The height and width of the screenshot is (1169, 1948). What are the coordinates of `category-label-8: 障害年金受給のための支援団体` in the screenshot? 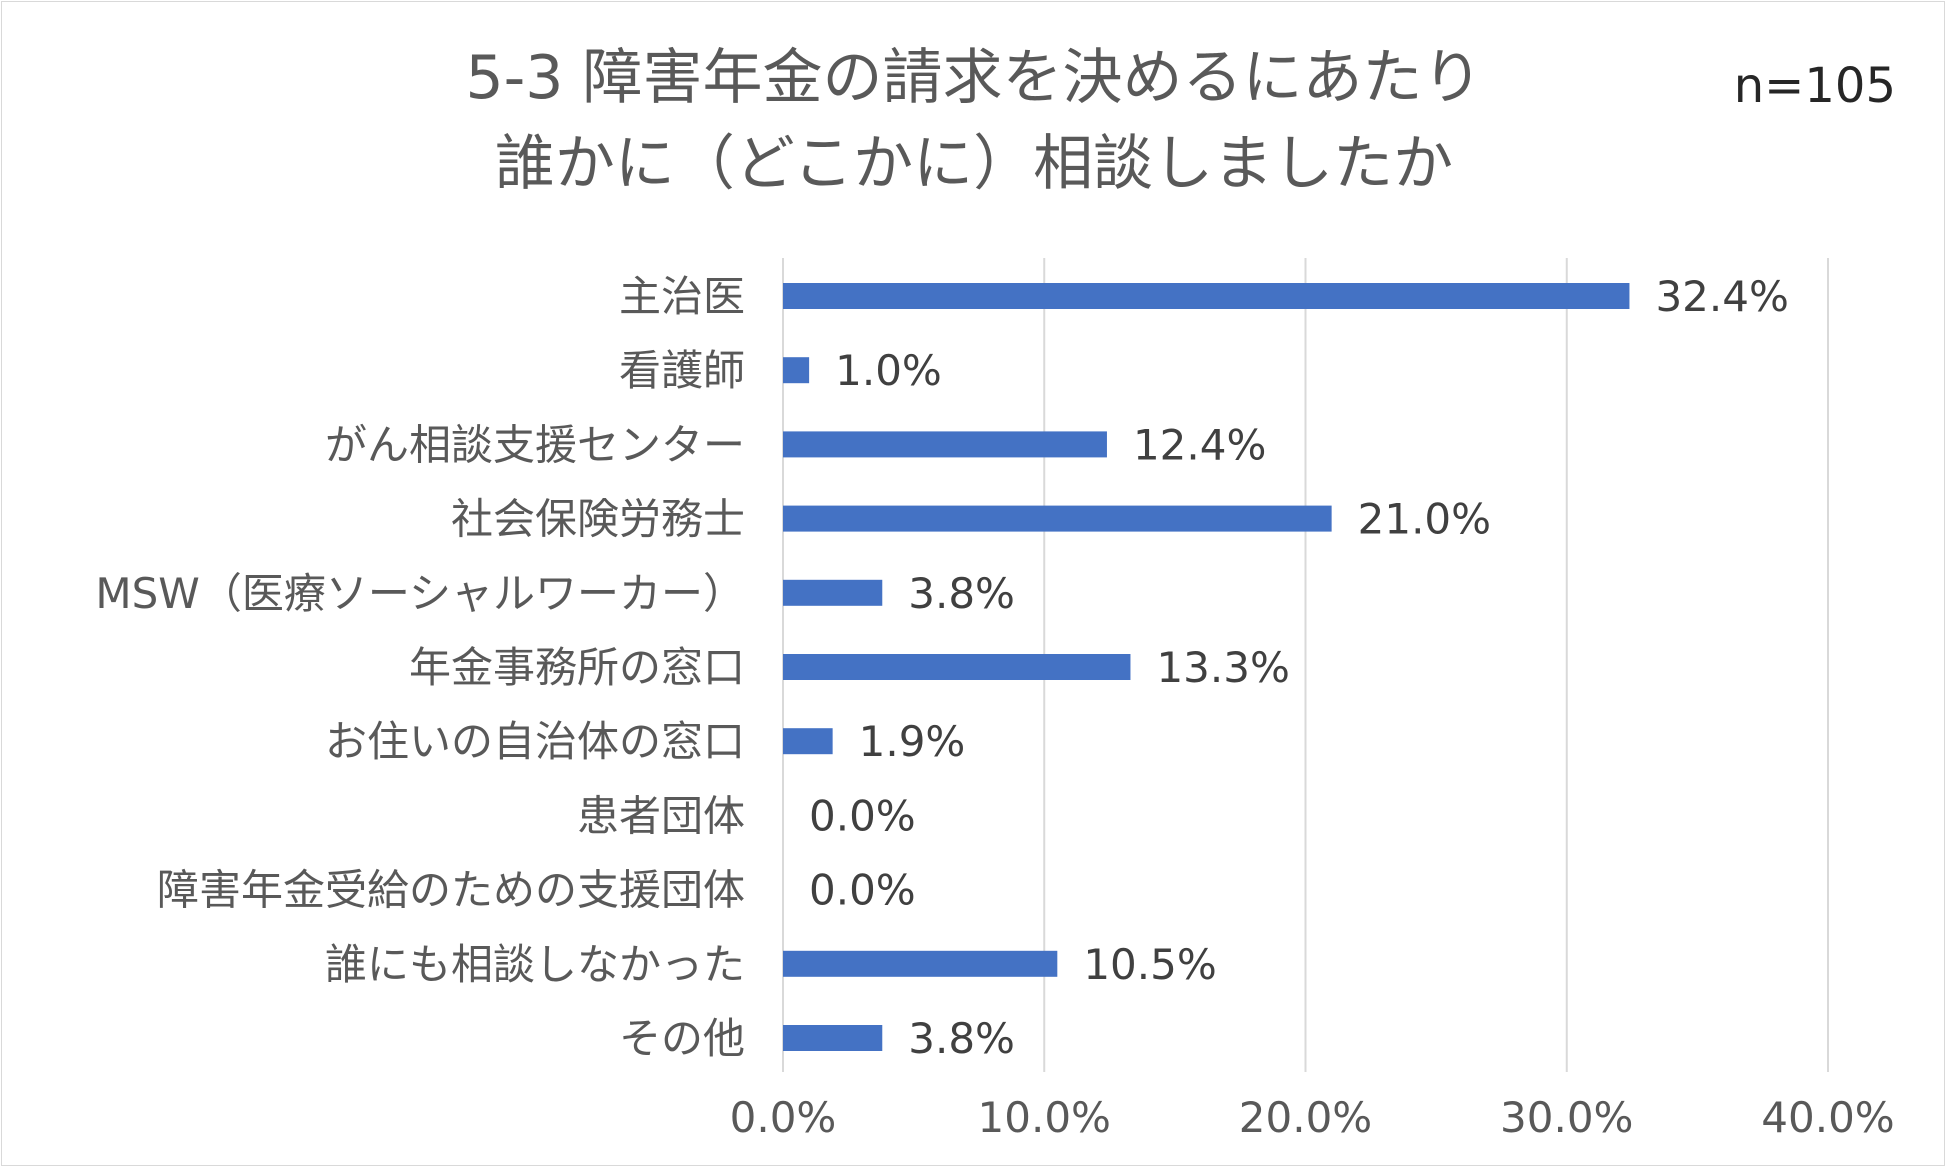 It's located at (451, 890).